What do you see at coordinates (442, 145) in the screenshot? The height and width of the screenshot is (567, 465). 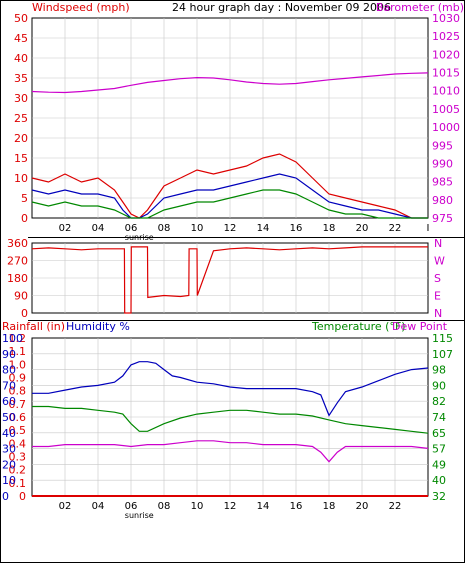 I see `barometer-tick-label: 995` at bounding box center [442, 145].